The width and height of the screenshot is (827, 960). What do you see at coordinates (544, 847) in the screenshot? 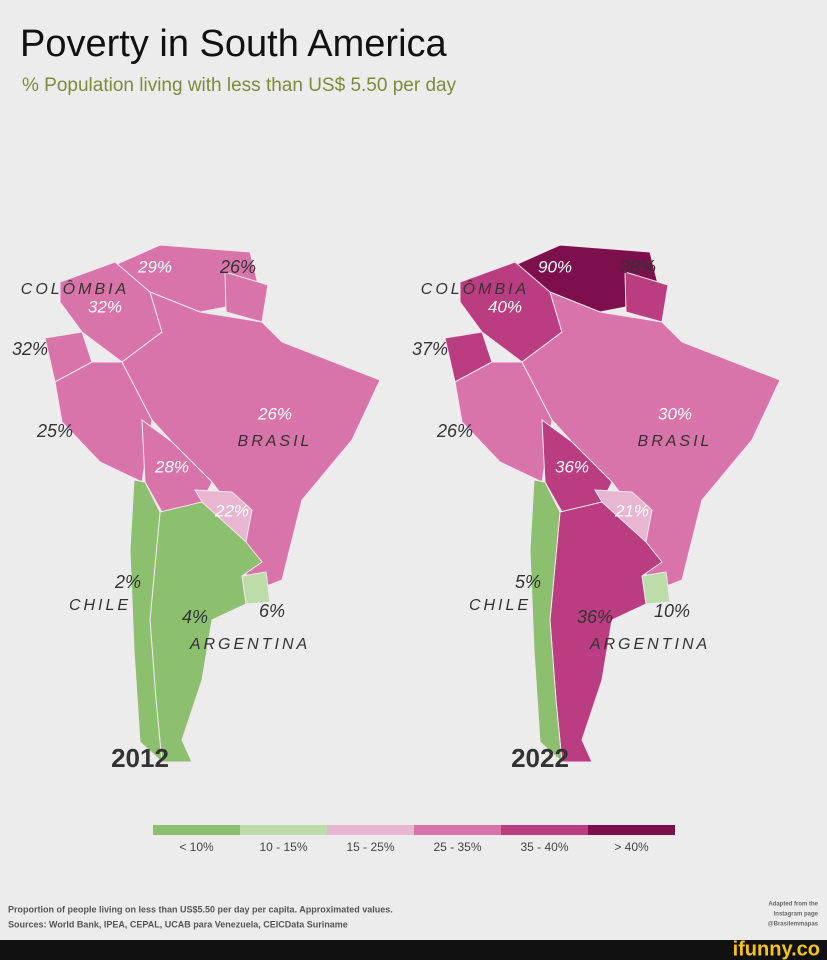
I see `legend-label: 35 - 40%` at bounding box center [544, 847].